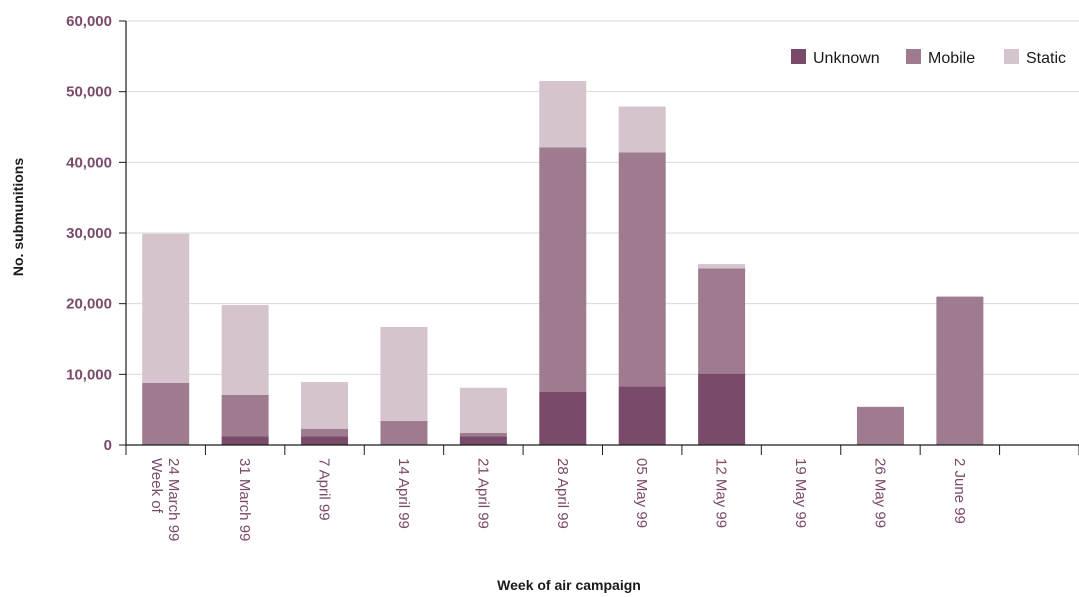  What do you see at coordinates (913, 56) in the screenshot?
I see `legend-swatch-mobile` at bounding box center [913, 56].